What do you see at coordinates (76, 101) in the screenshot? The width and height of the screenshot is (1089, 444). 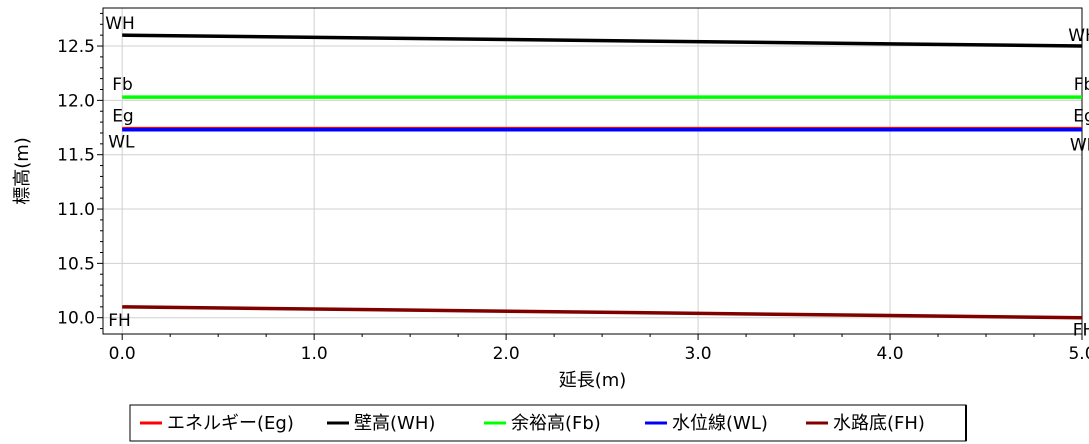 I see `y-tick-label: 12.0` at bounding box center [76, 101].